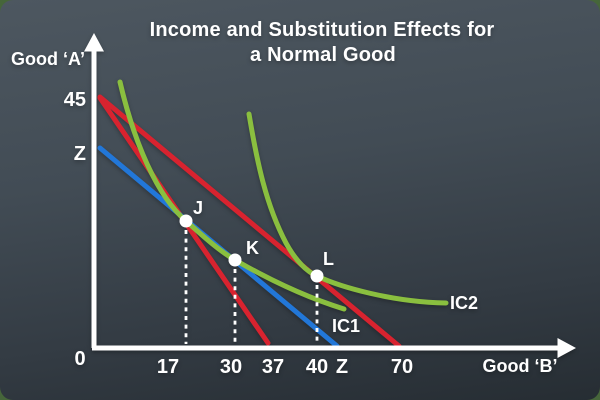 The width and height of the screenshot is (600, 400). Describe the element at coordinates (520, 366) in the screenshot. I see `x-axis-title: Good ‘B’` at that location.